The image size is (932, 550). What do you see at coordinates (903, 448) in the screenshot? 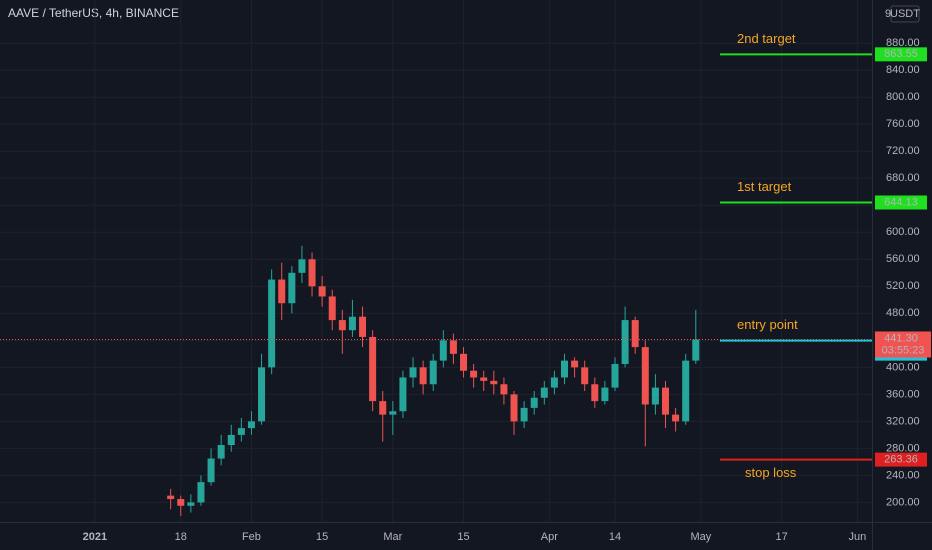
I see `y-tick-label: 280.00` at bounding box center [903, 448].